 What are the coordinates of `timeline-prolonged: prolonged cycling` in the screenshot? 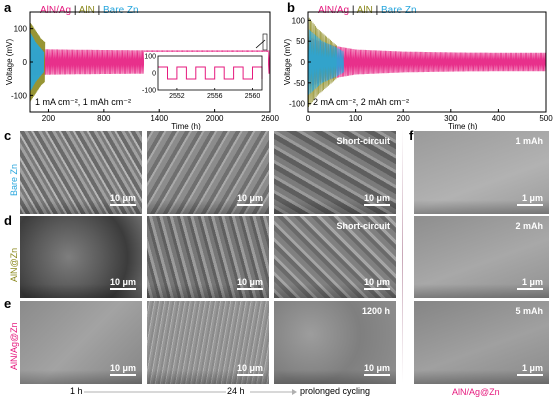 It's located at (335, 391).